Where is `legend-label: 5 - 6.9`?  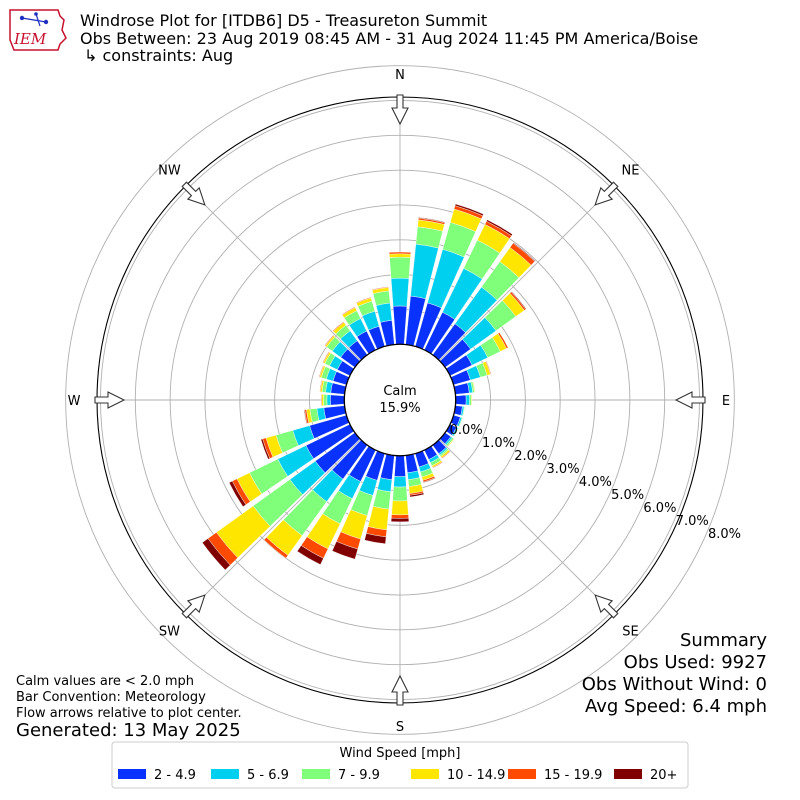 legend-label: 5 - 6.9 is located at coordinates (268, 775).